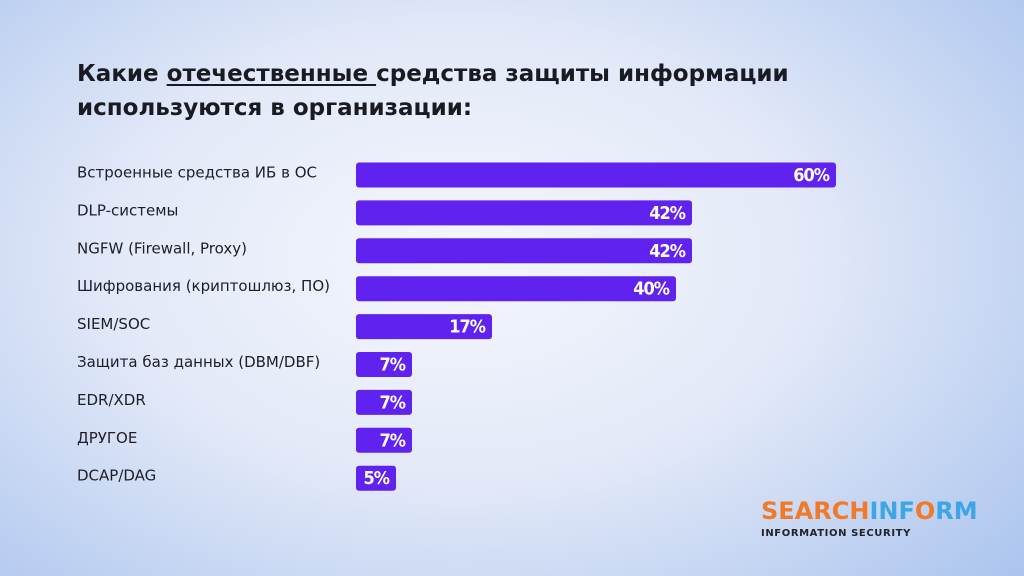 The width and height of the screenshot is (1024, 576). I want to click on title-underlined: отечественные, so click(271, 74).